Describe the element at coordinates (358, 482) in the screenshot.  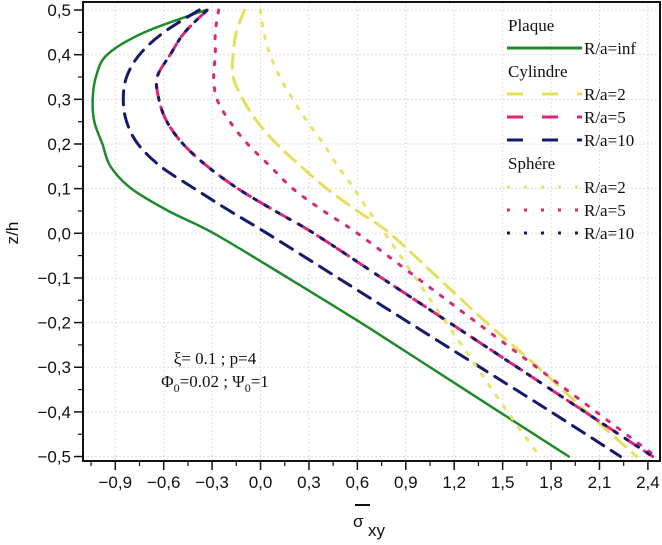
I see `x-tick-label: 0,6` at that location.